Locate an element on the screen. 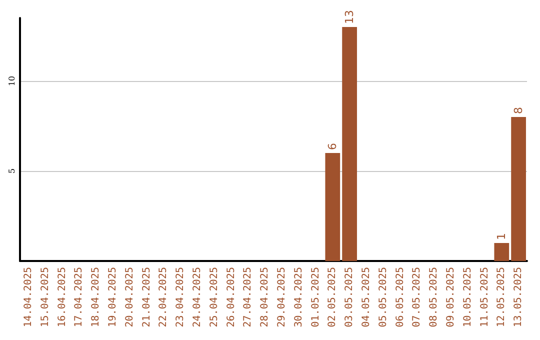  x-tick-label: 06.05.2025 is located at coordinates (400, 297).